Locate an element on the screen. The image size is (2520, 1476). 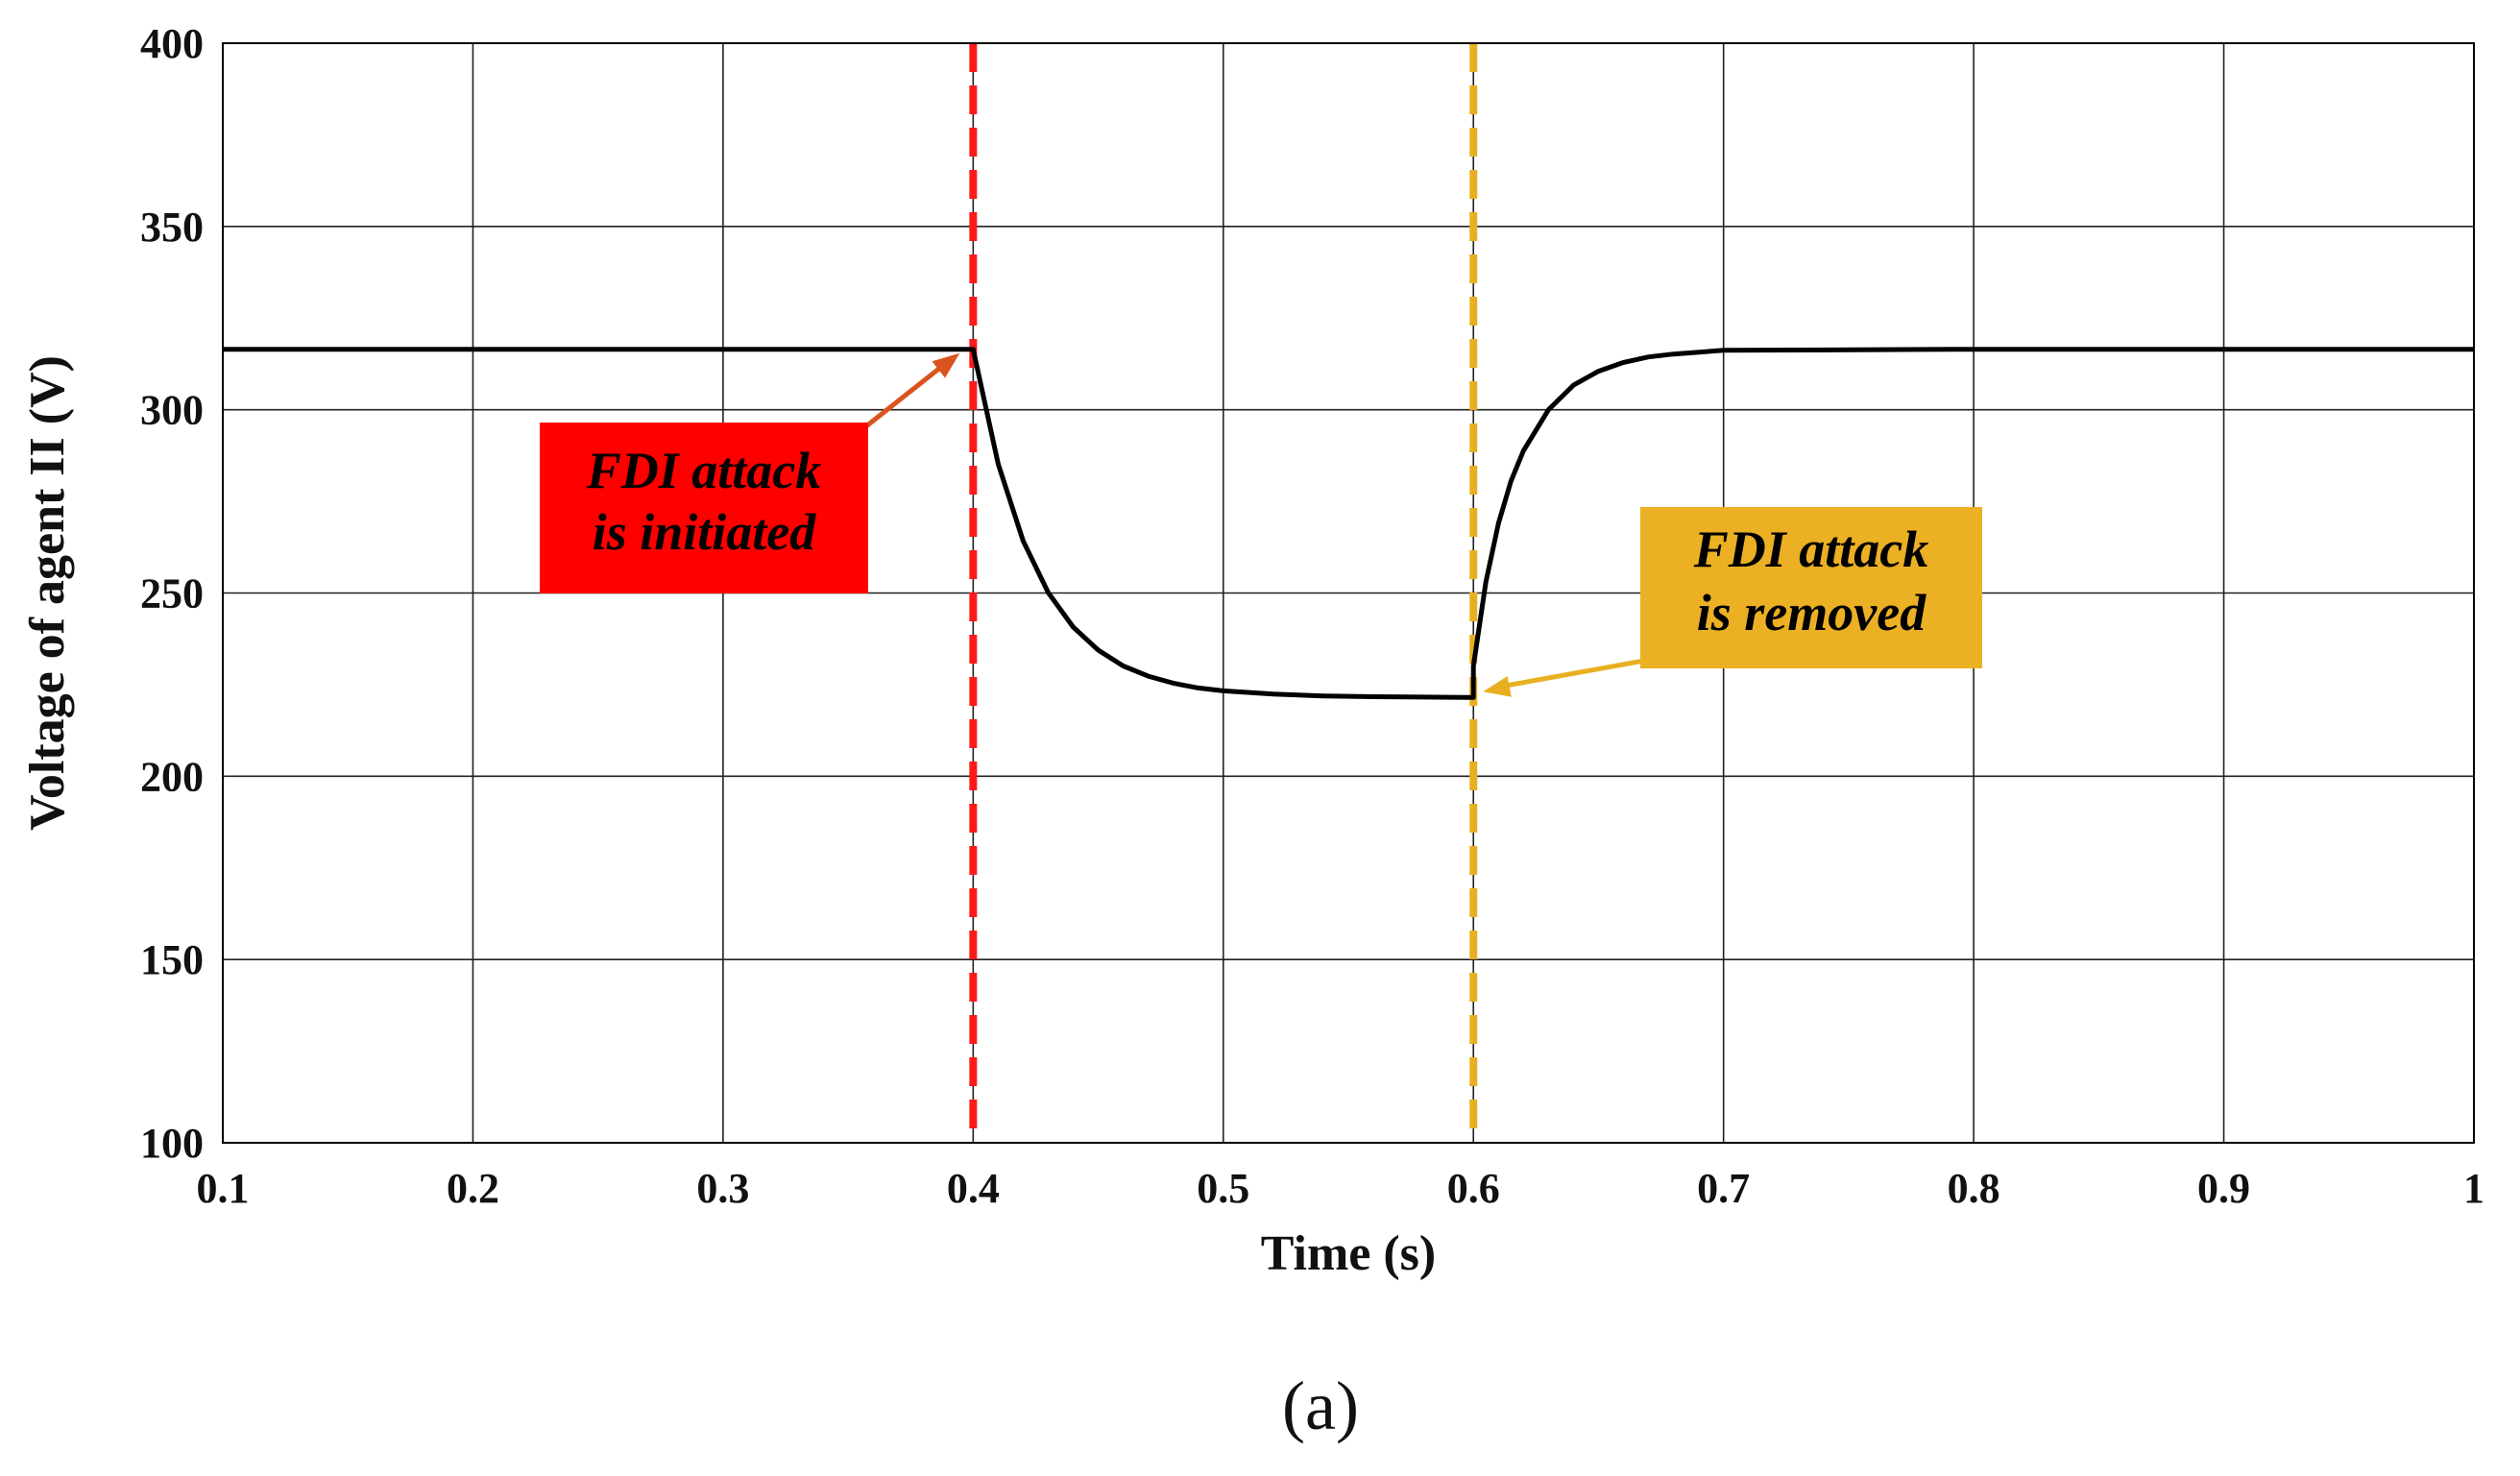
annotation-text-line: is initiated is located at coordinates (705, 532).